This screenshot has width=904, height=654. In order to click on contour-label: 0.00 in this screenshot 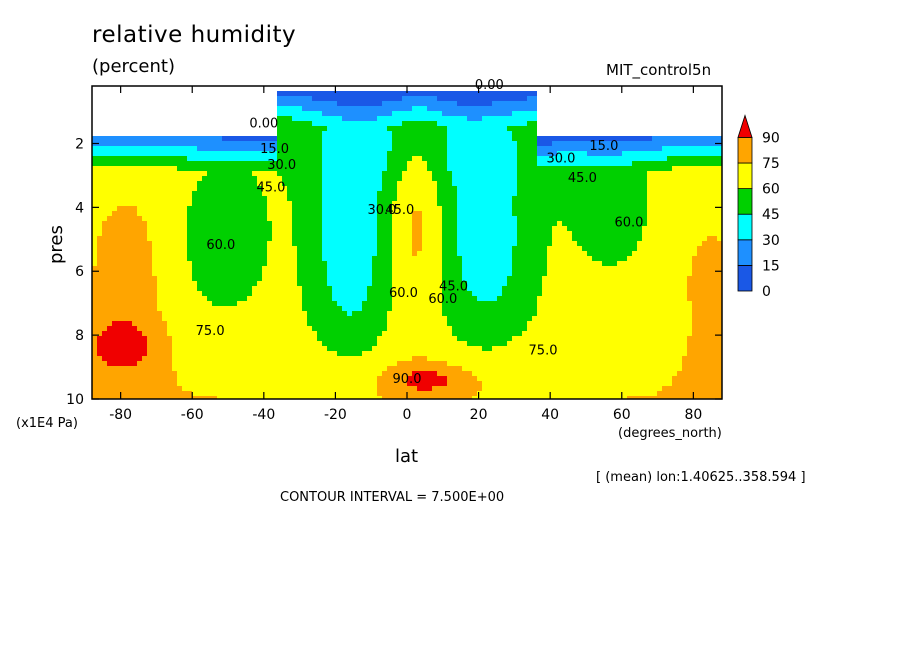, I will do `click(263, 124)`.